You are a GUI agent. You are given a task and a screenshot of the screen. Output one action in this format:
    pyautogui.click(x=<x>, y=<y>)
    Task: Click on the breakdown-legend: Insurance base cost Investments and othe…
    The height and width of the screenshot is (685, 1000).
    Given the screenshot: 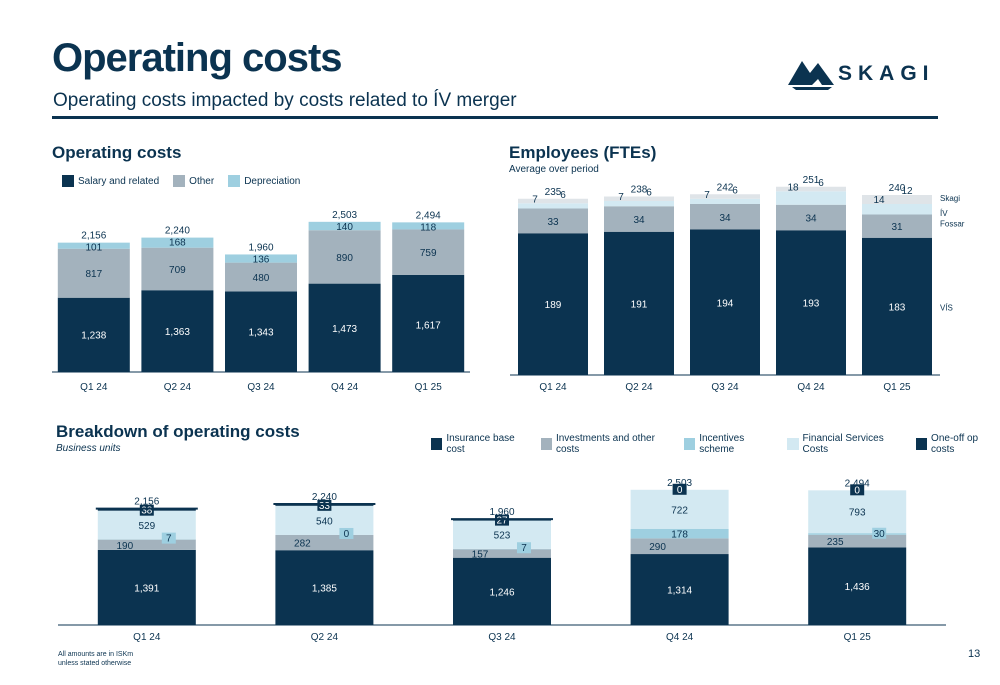 What is the action you would take?
    pyautogui.click(x=715, y=444)
    